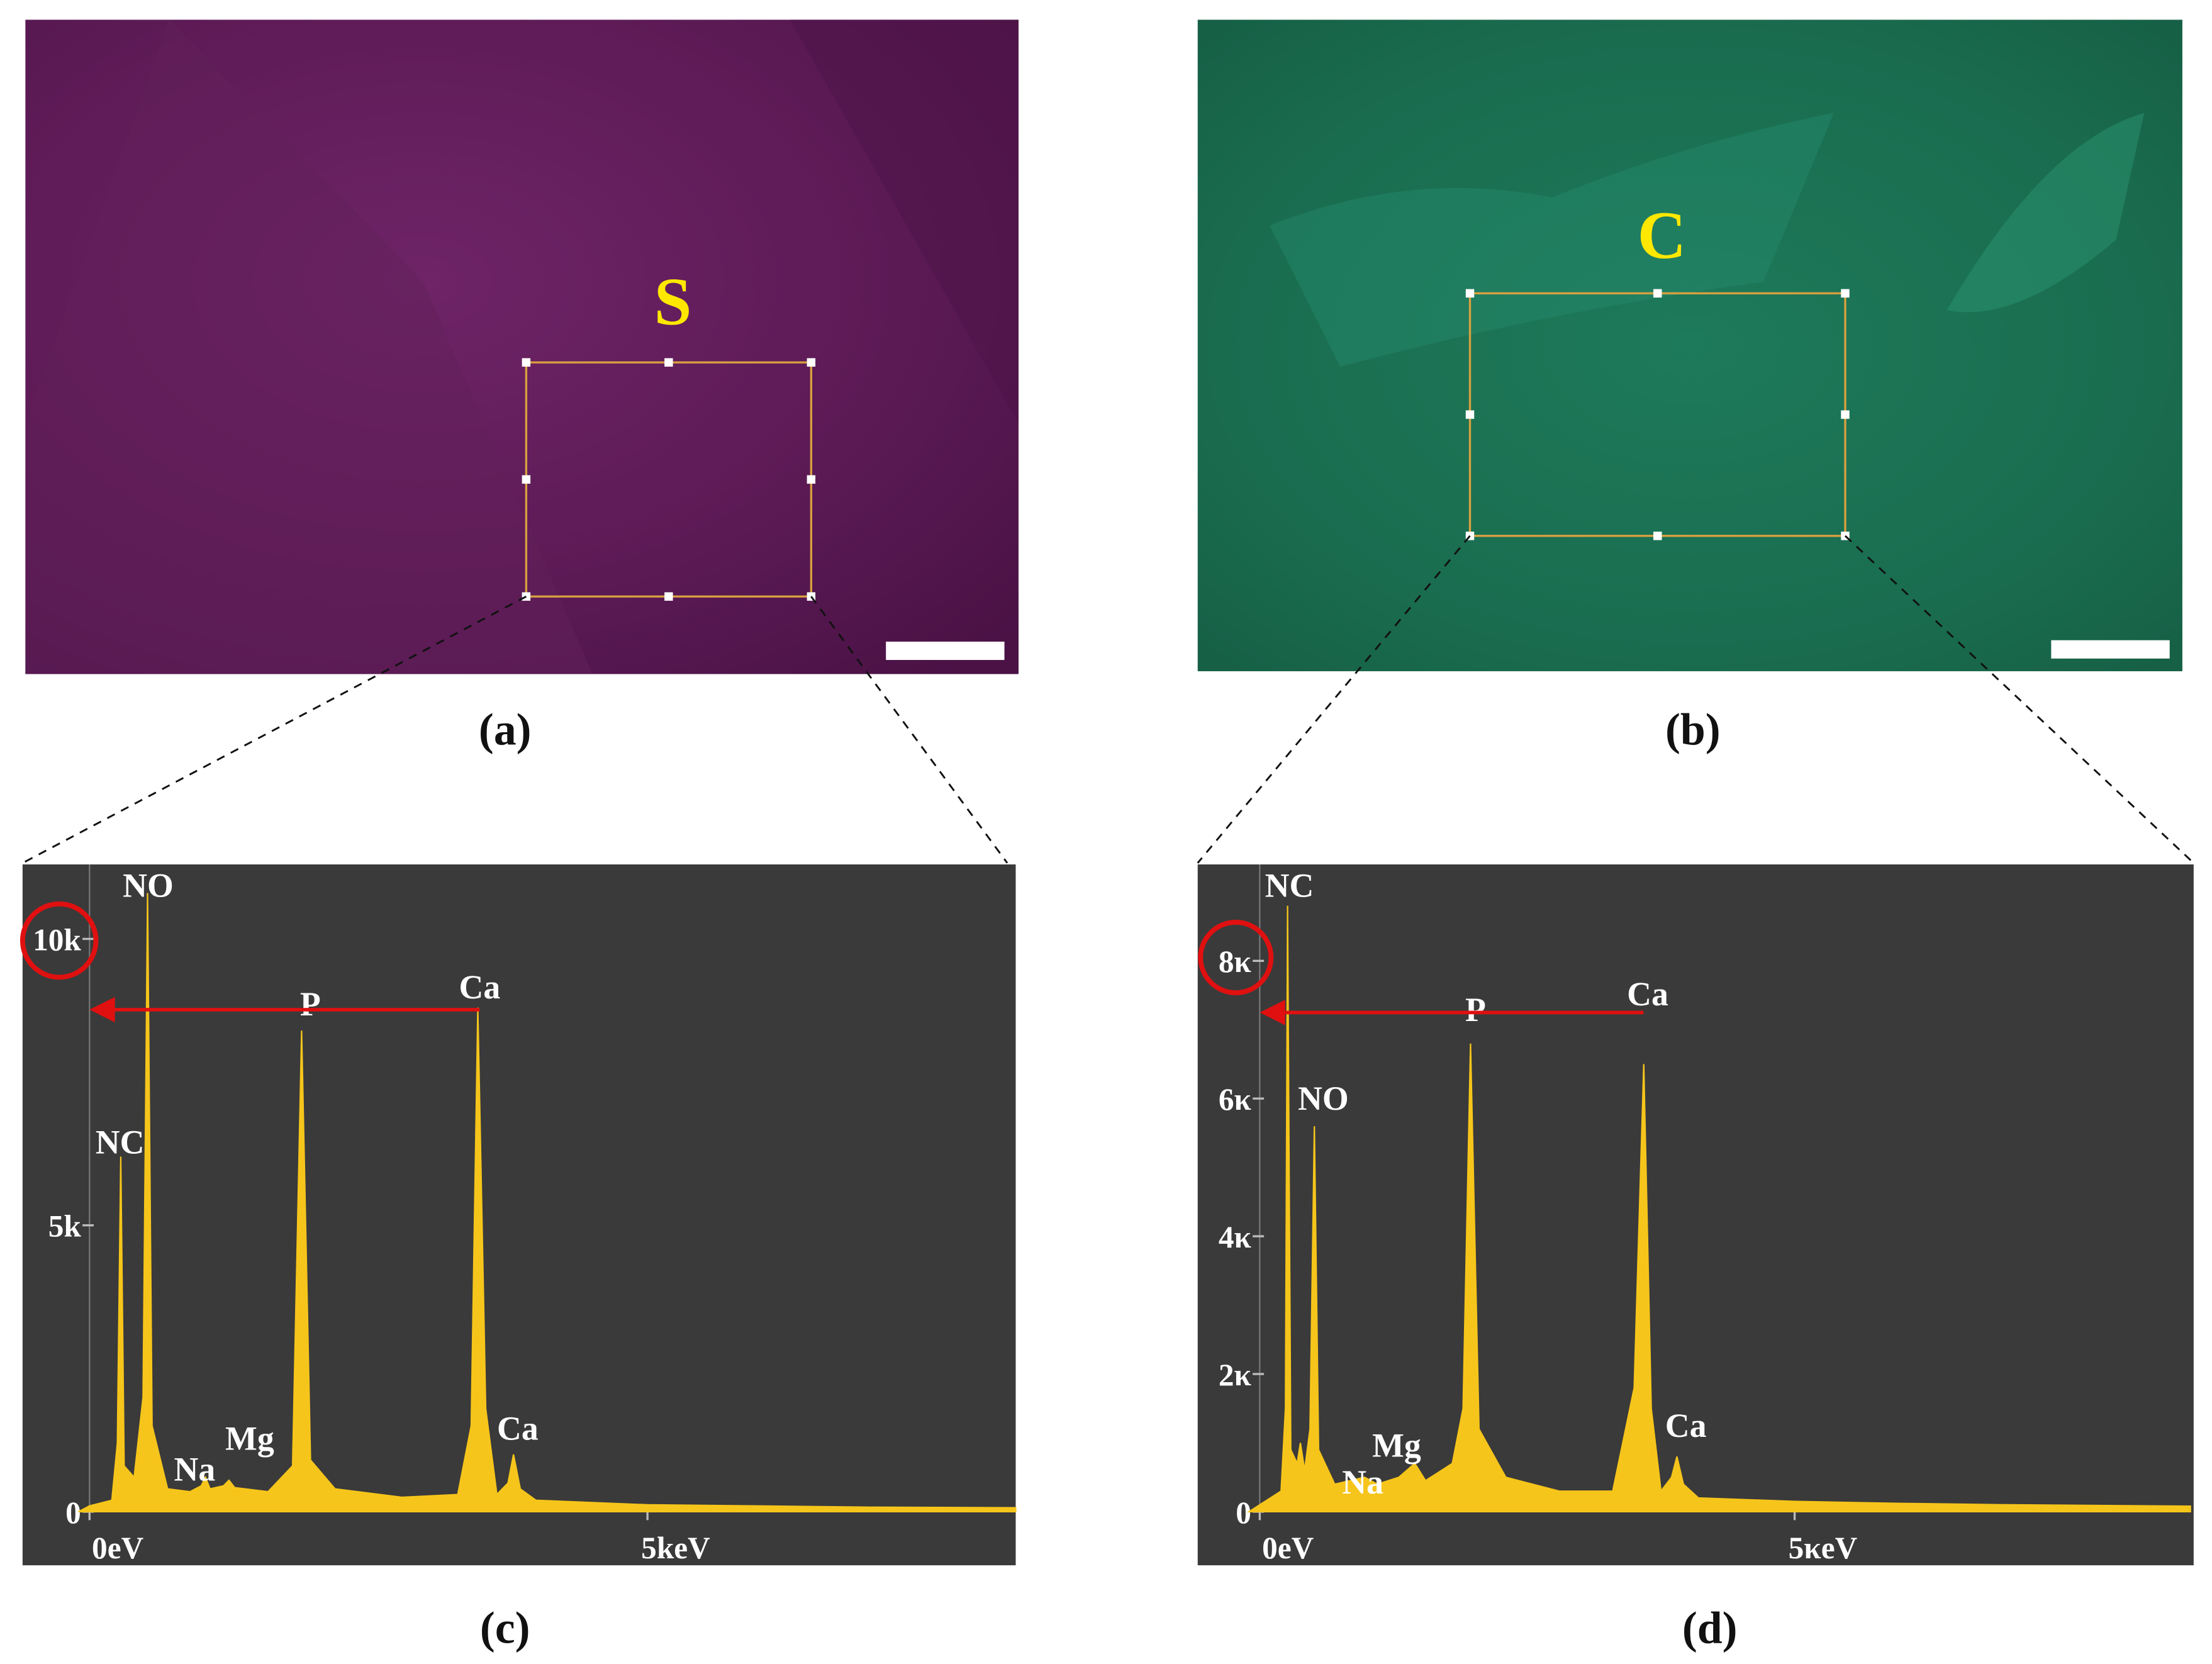  I want to click on image-label: C, so click(1662, 235).